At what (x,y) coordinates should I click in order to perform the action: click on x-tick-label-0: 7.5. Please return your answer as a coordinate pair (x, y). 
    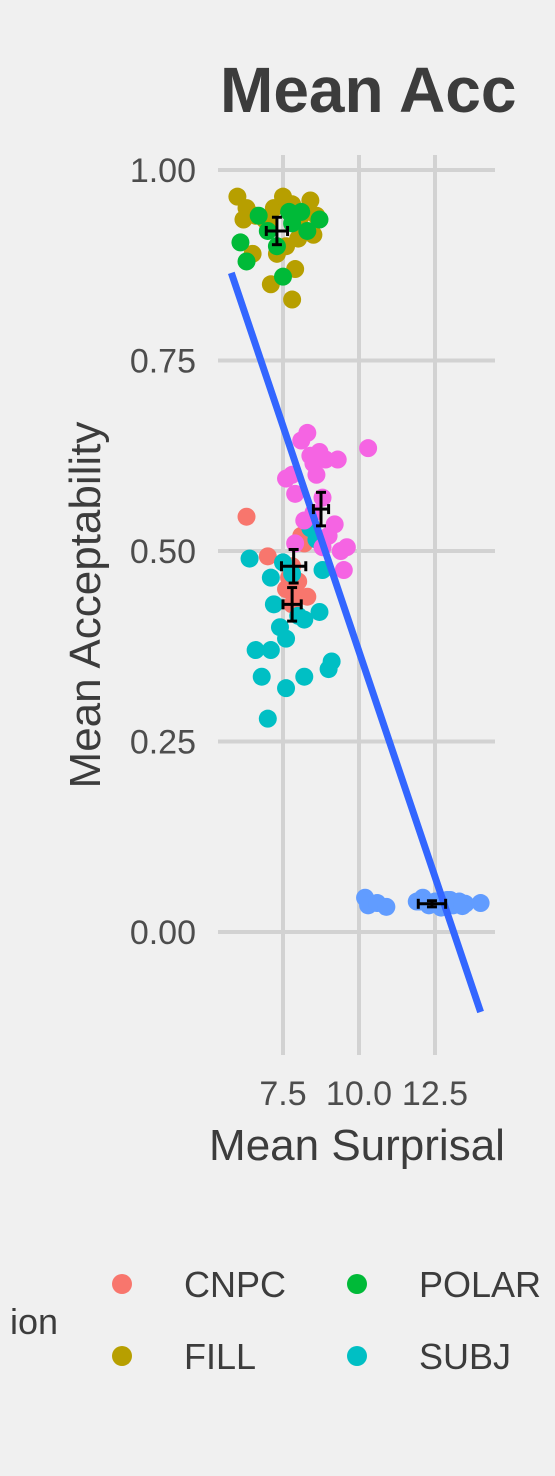
    Looking at the image, I should click on (282, 1094).